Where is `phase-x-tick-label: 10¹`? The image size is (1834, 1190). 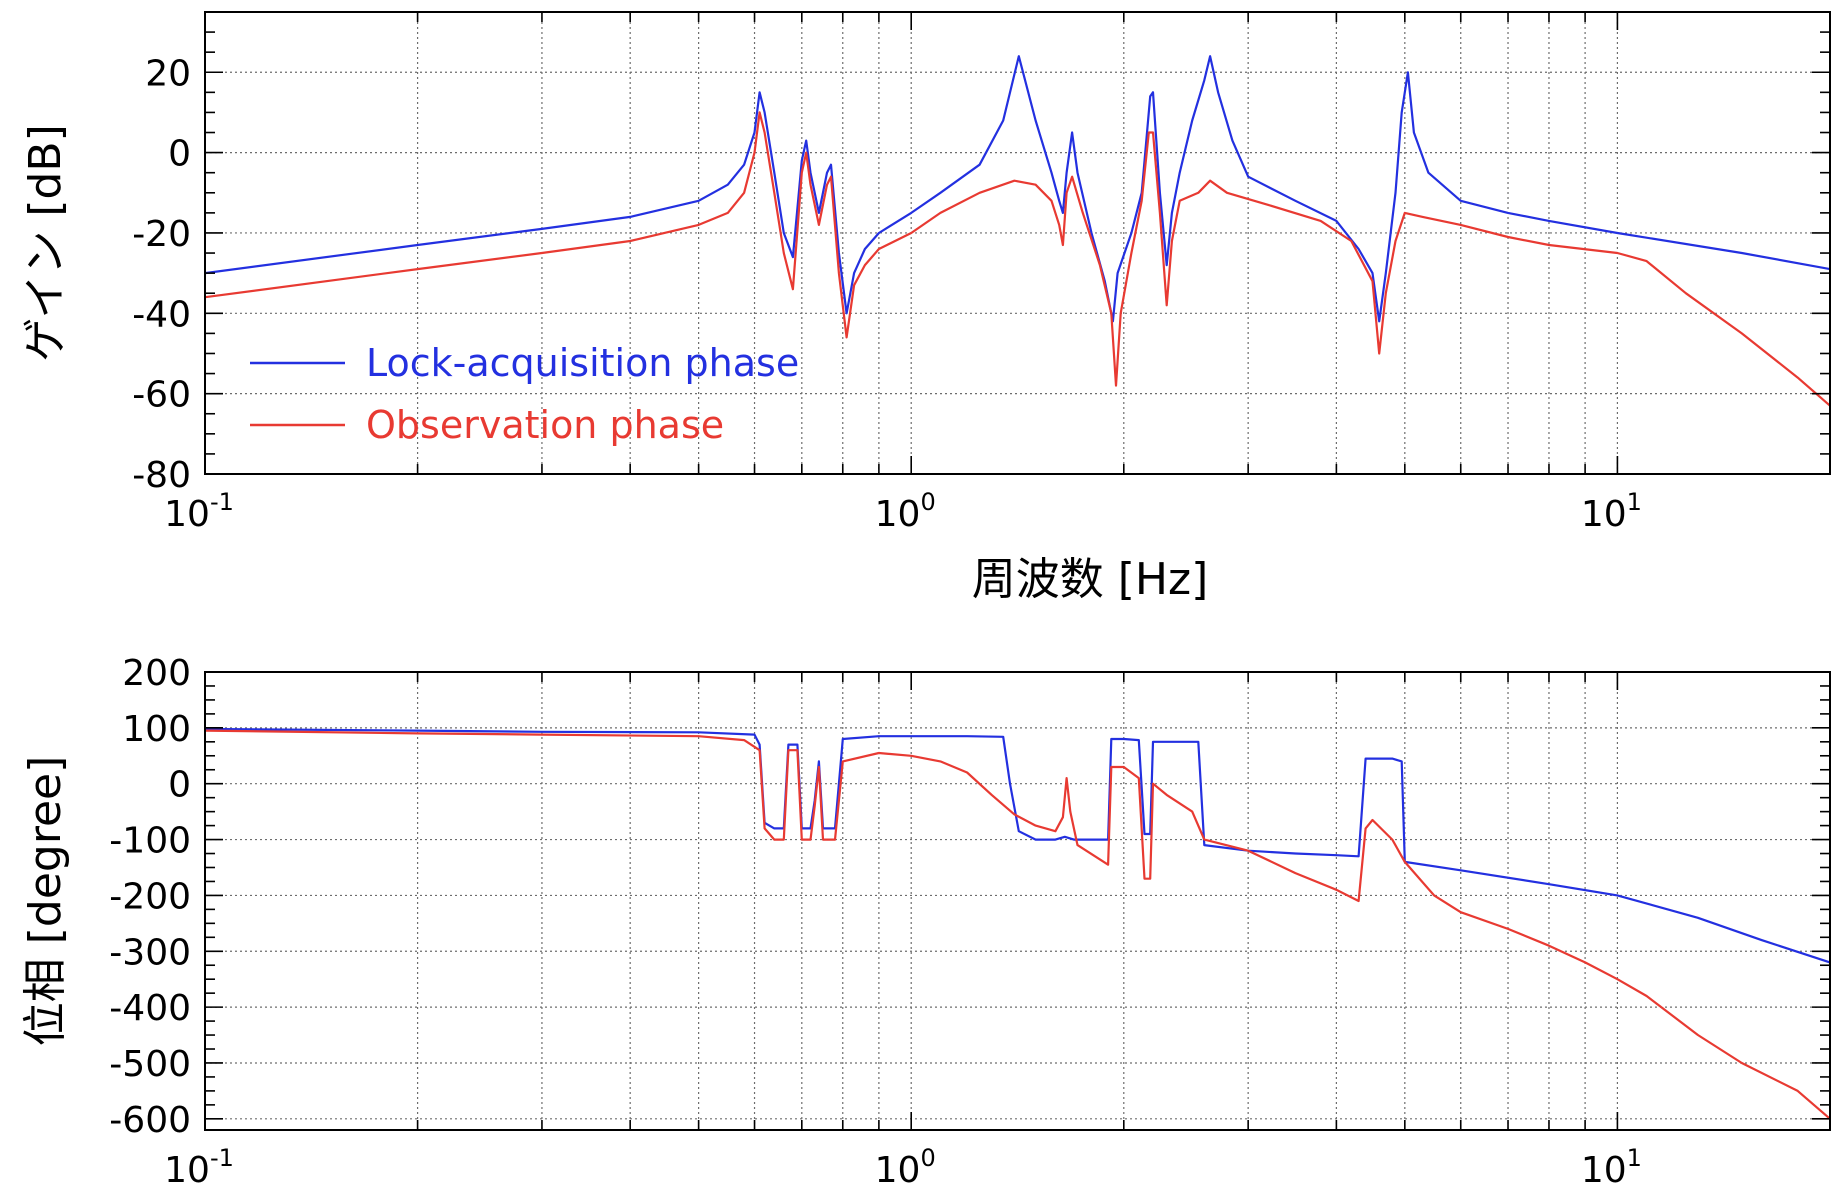 phase-x-tick-label: 10¹ is located at coordinates (1611, 1167).